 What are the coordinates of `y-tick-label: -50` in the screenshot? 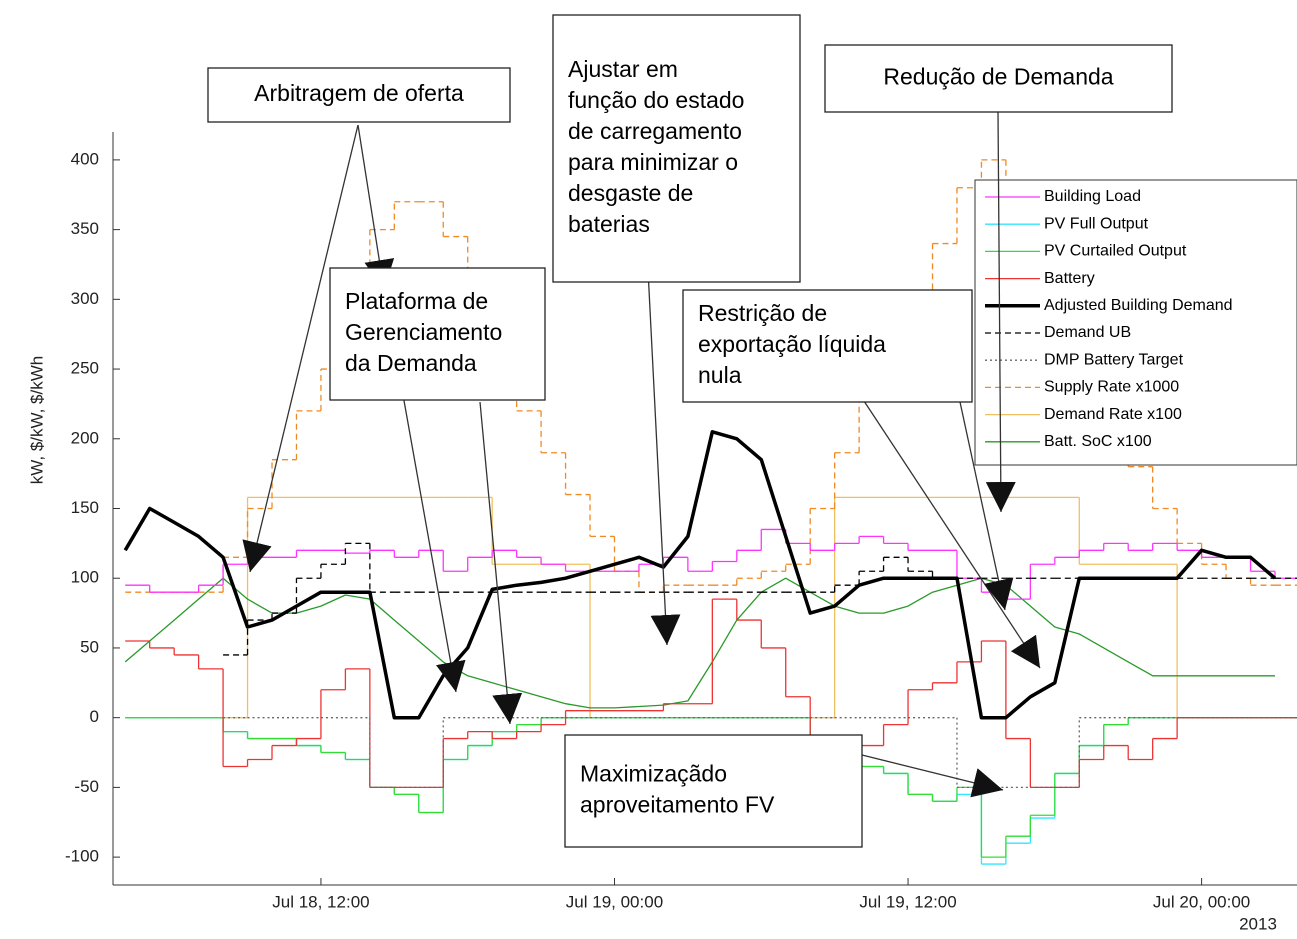 It's located at (86, 786).